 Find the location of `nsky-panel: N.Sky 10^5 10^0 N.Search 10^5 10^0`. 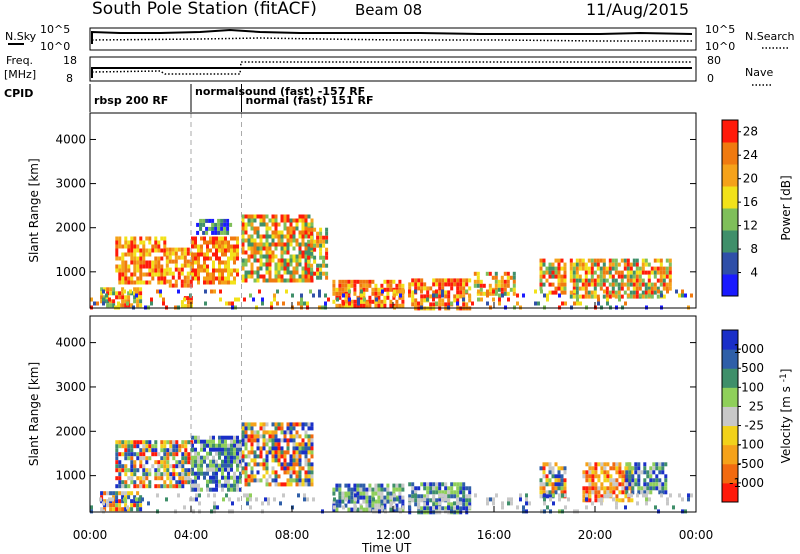

nsky-panel: N.Sky 10^5 10^0 N.Search 10^5 10^0 is located at coordinates (400, 38).